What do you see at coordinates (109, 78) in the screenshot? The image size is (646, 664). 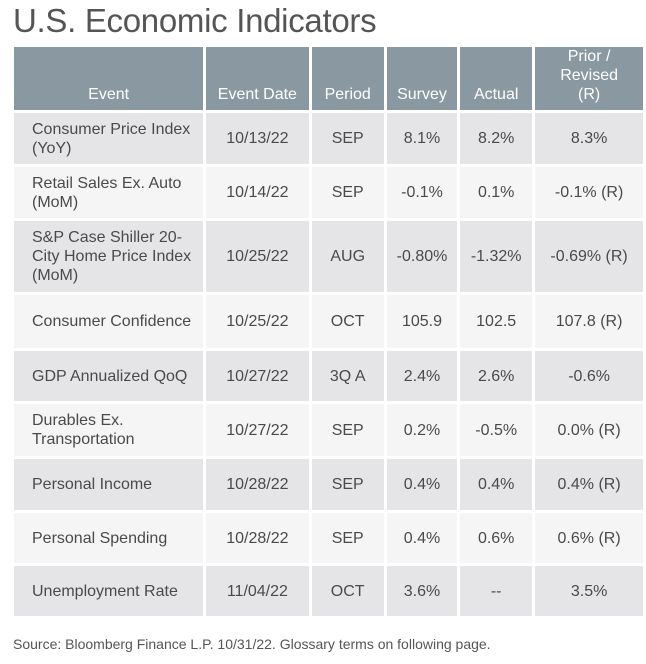 I see `col-event: Event` at bounding box center [109, 78].